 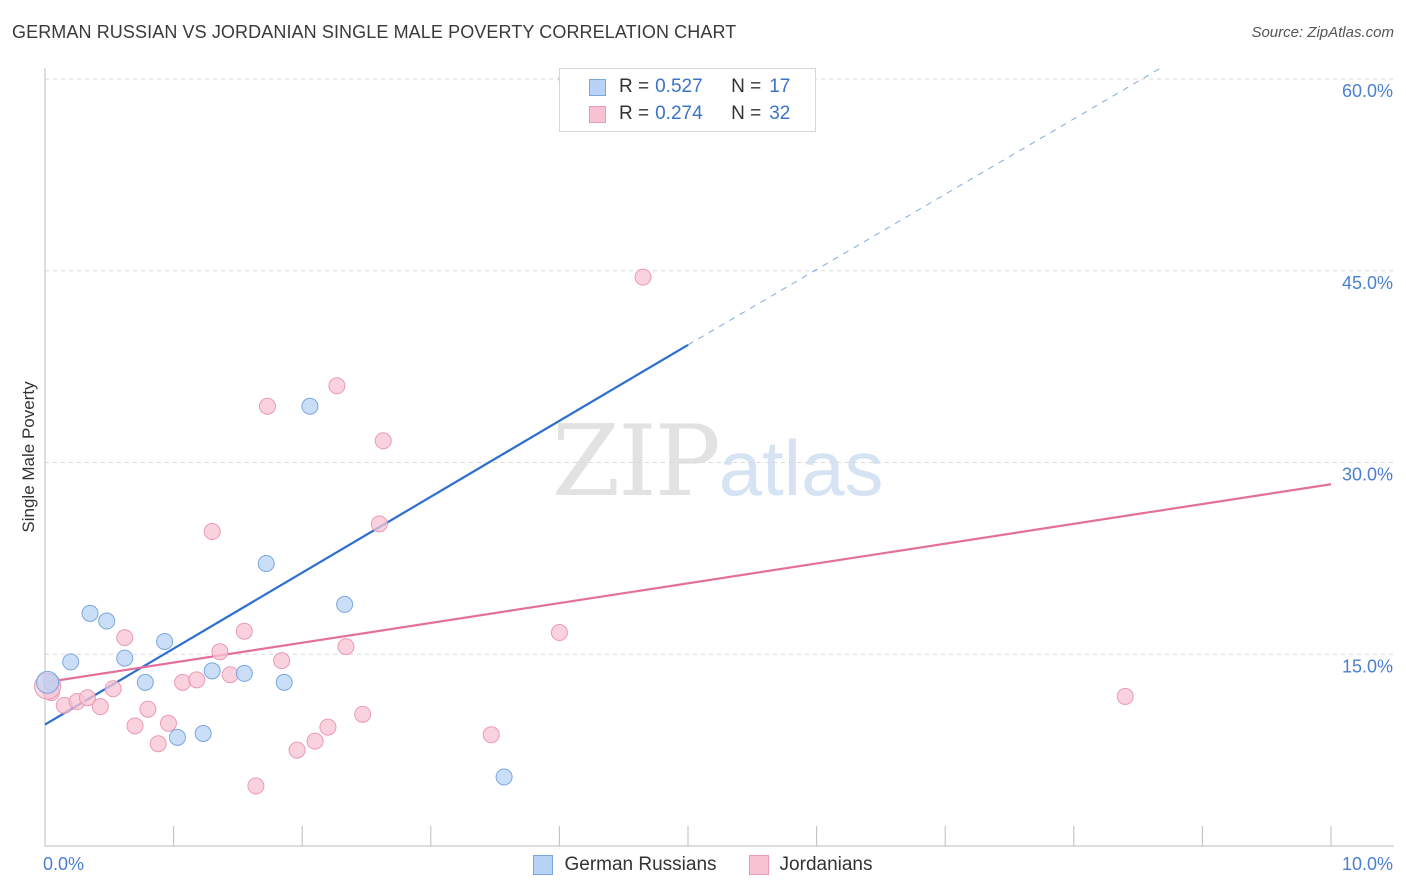 What do you see at coordinates (1322, 32) in the screenshot?
I see `source-label: Source: ZipAtlas.com` at bounding box center [1322, 32].